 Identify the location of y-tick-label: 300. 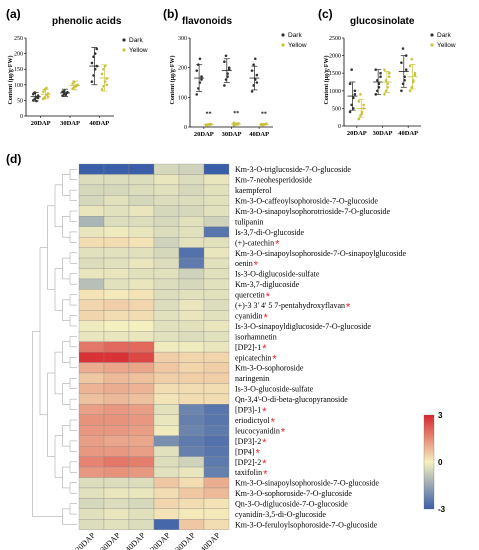
(182, 39).